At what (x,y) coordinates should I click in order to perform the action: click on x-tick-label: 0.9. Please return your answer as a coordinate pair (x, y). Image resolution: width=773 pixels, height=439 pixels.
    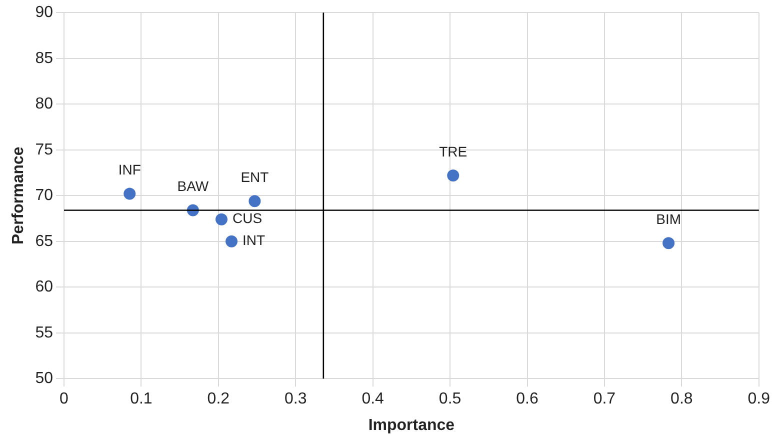
    Looking at the image, I should click on (759, 399).